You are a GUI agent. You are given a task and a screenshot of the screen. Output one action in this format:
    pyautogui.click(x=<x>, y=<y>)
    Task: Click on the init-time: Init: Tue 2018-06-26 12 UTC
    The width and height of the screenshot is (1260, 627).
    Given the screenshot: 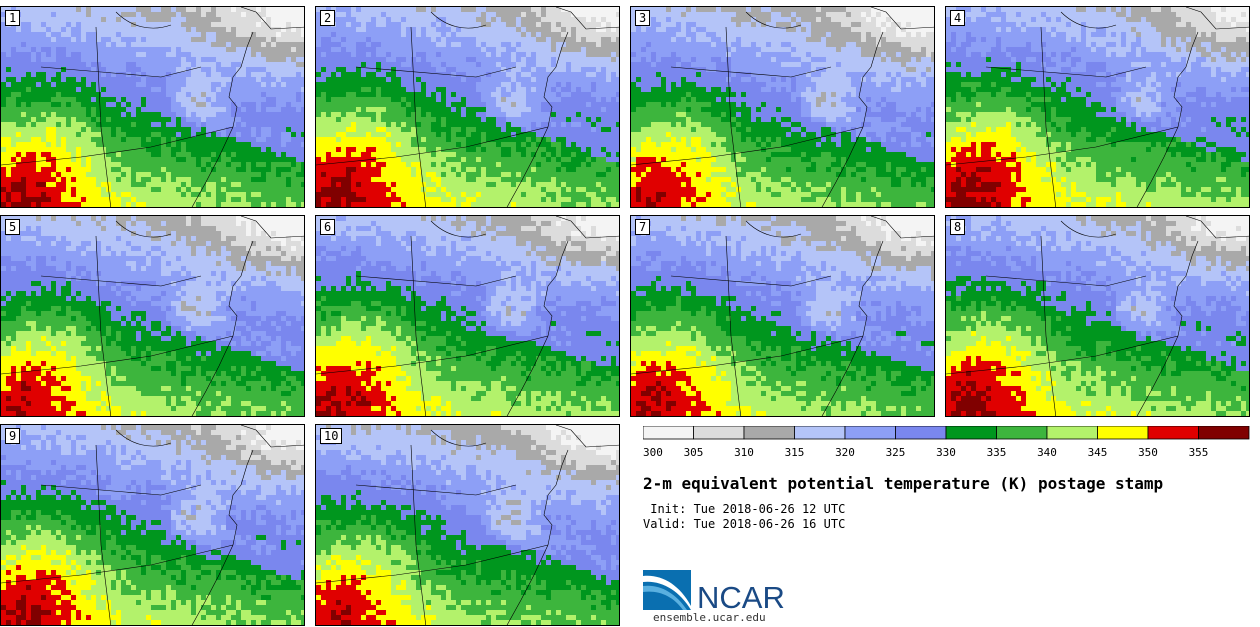 What is the action you would take?
    pyautogui.click(x=744, y=509)
    